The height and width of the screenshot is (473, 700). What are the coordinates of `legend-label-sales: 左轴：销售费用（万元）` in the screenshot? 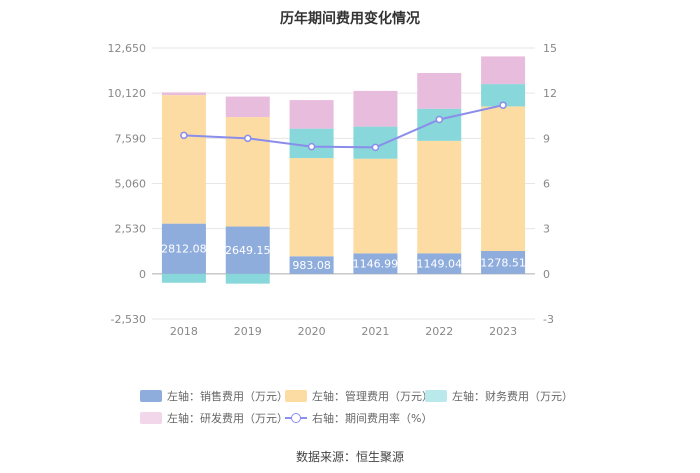 It's located at (227, 396).